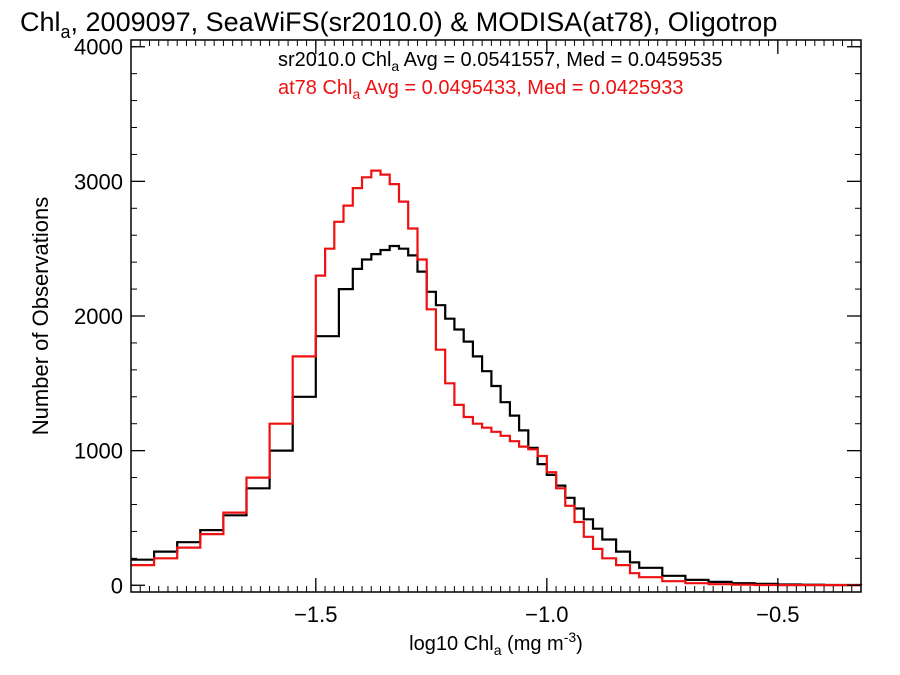  Describe the element at coordinates (546, 614) in the screenshot. I see `x-tick-label-1: −1.0` at that location.